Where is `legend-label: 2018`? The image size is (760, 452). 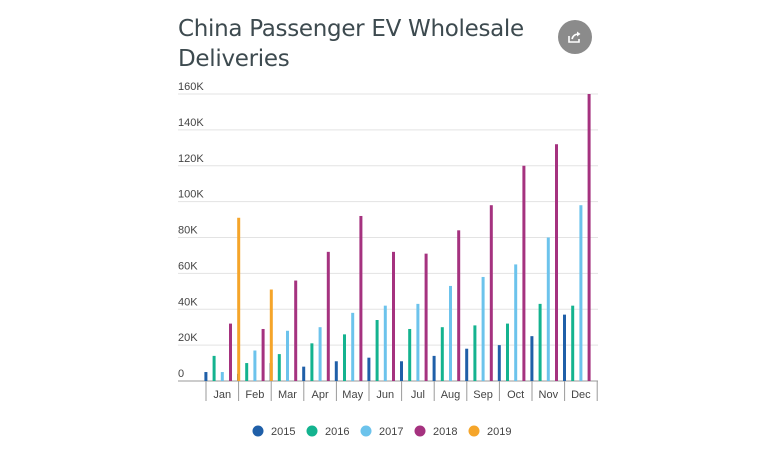 legend-label: 2018 is located at coordinates (445, 432).